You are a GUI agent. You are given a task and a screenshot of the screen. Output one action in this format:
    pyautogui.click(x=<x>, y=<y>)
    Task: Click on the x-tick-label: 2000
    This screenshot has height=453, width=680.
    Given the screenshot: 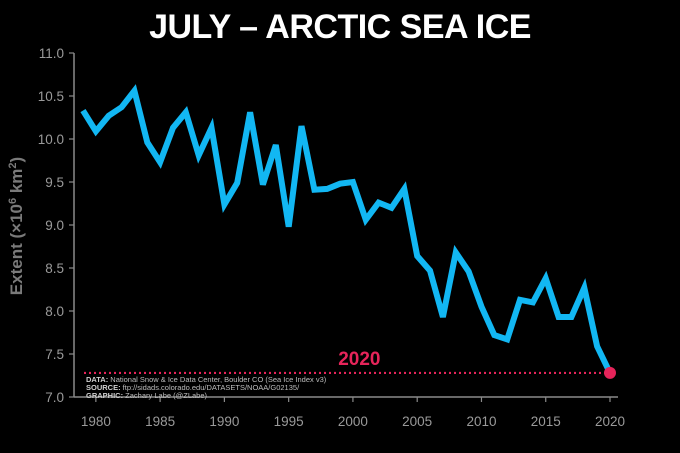 What is the action you would take?
    pyautogui.click(x=353, y=421)
    